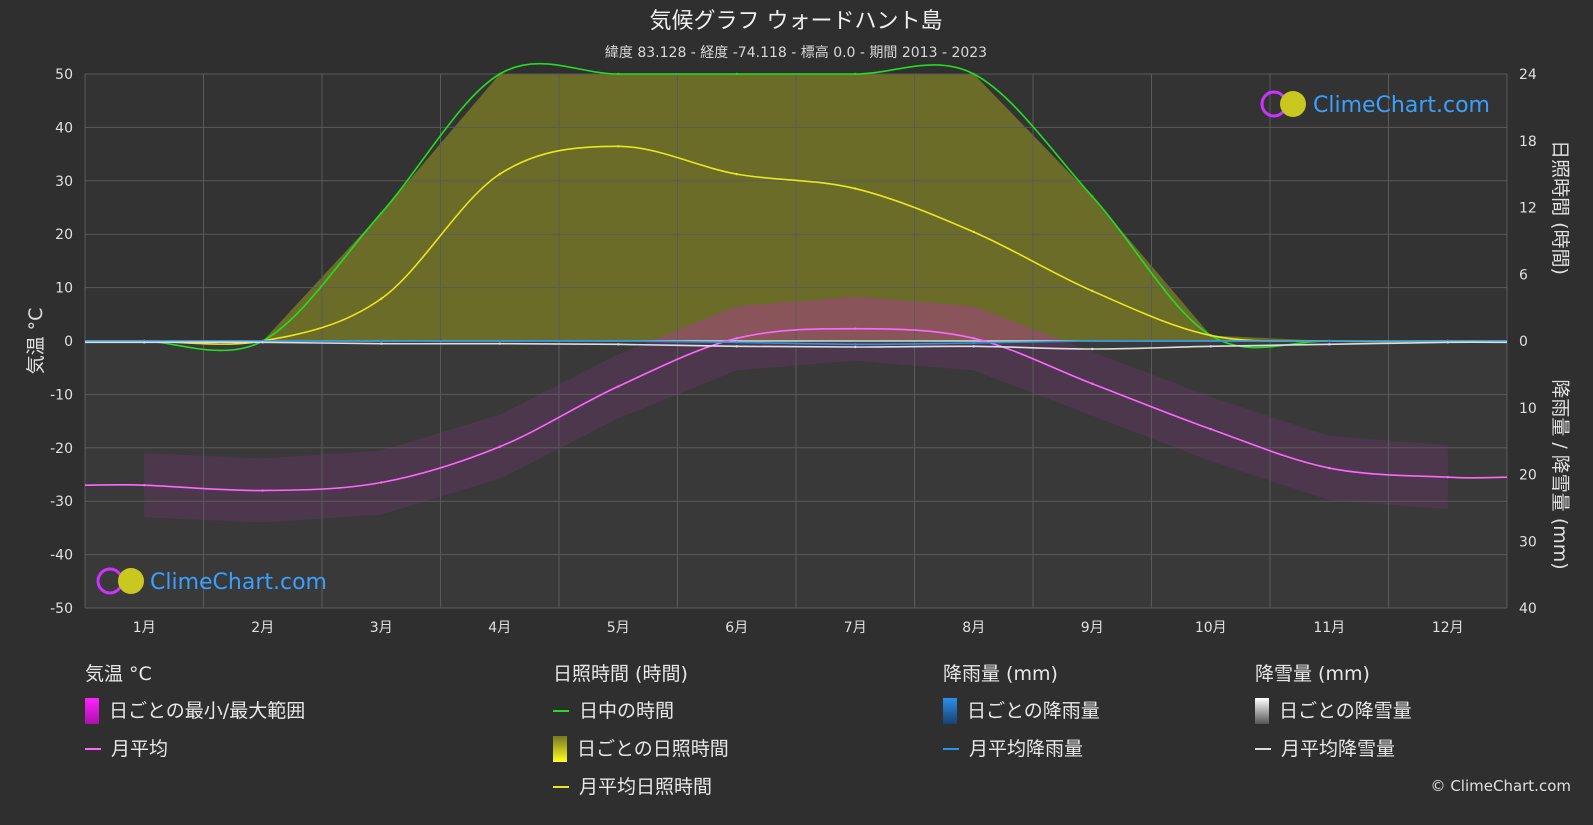 The height and width of the screenshot is (825, 1593). Describe the element at coordinates (1528, 609) in the screenshot. I see `y-right-precip-tick-label: 40` at that location.